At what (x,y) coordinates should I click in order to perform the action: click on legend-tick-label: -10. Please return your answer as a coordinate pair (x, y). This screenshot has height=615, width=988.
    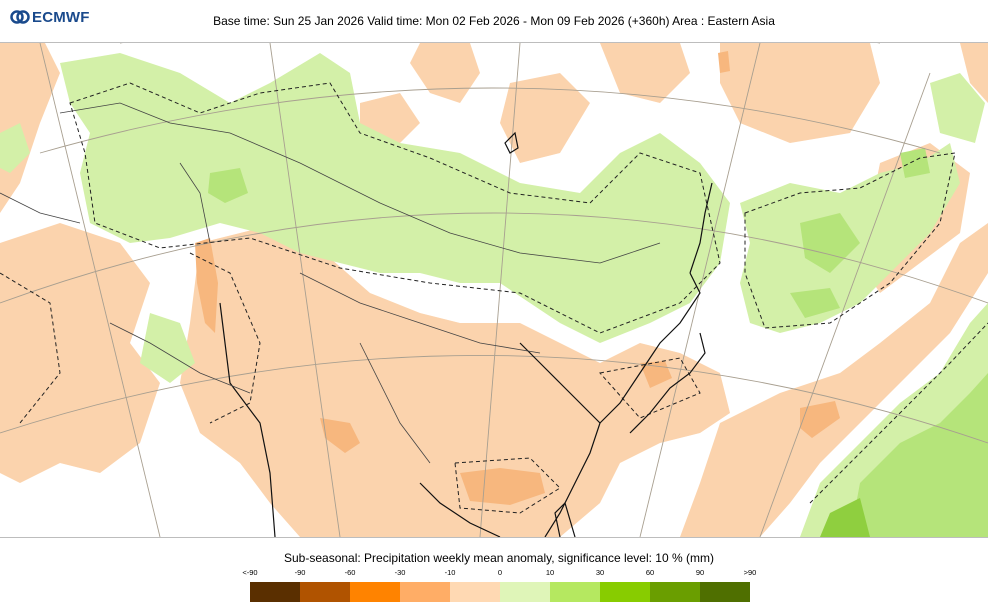
    Looking at the image, I should click on (450, 572).